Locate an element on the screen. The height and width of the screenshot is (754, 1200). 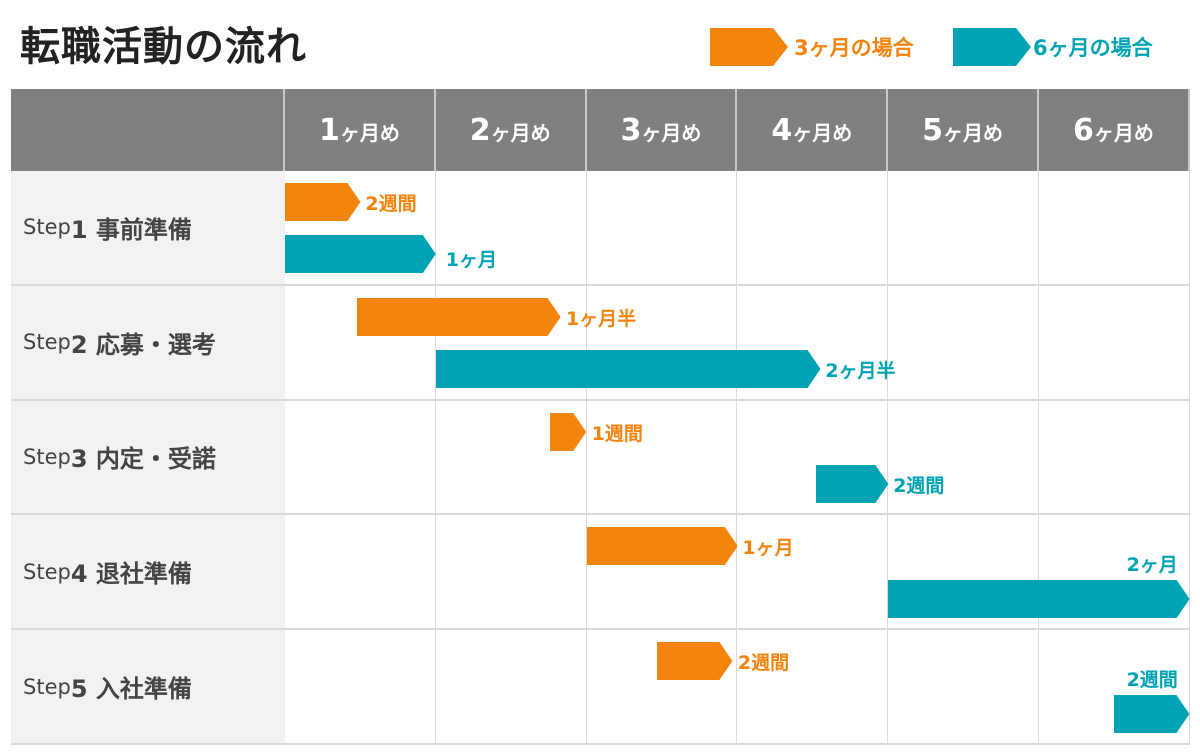
month-header-label: 2ヶ月め is located at coordinates (510, 130).